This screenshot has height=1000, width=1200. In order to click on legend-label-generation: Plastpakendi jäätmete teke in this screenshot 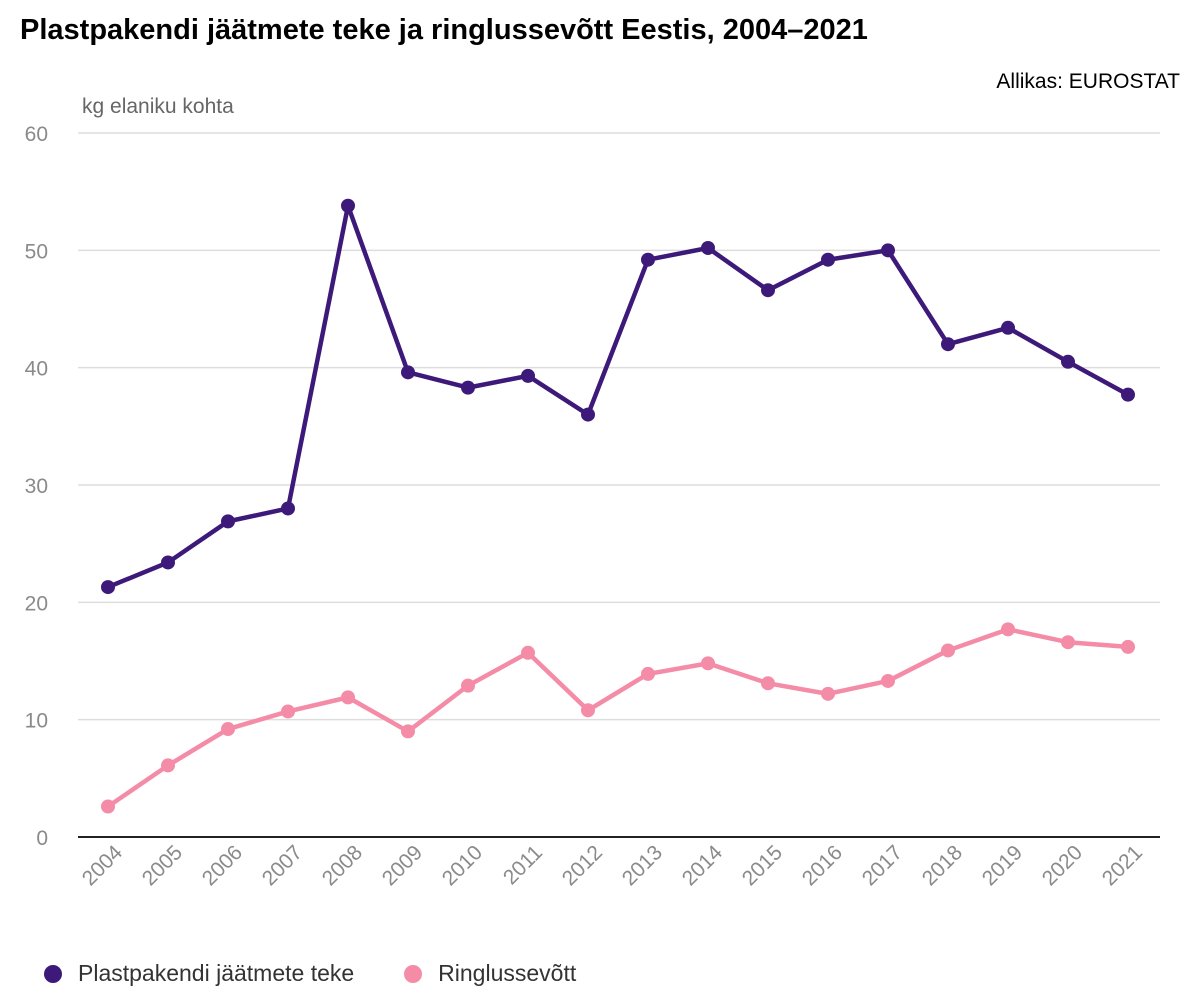, I will do `click(216, 973)`.